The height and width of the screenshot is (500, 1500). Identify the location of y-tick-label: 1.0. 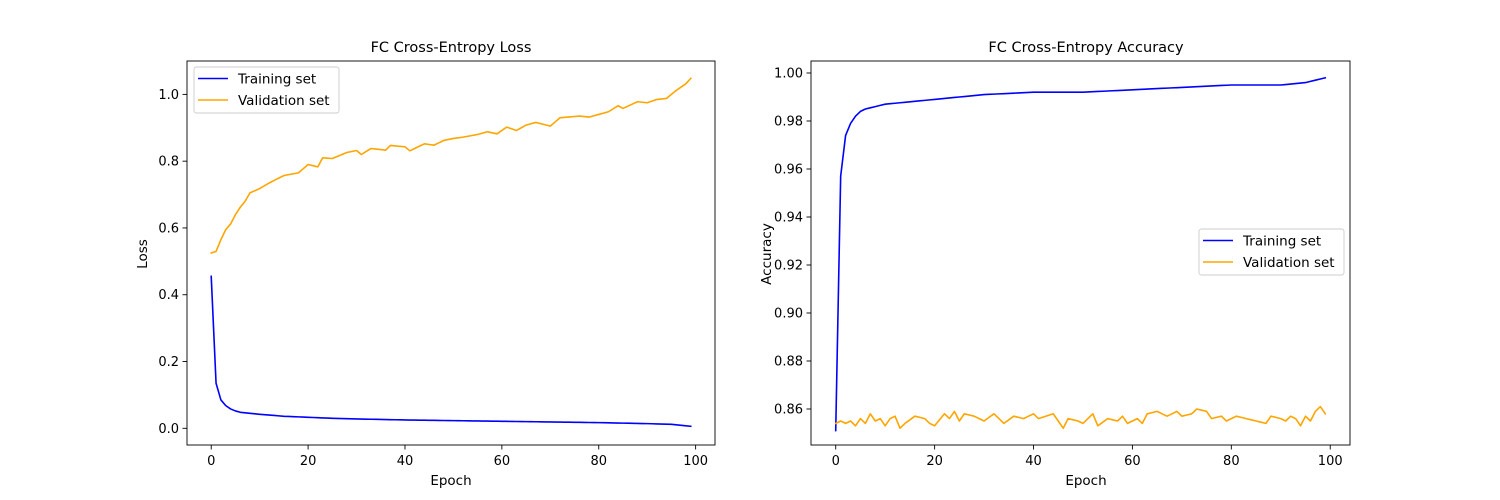
(168, 95).